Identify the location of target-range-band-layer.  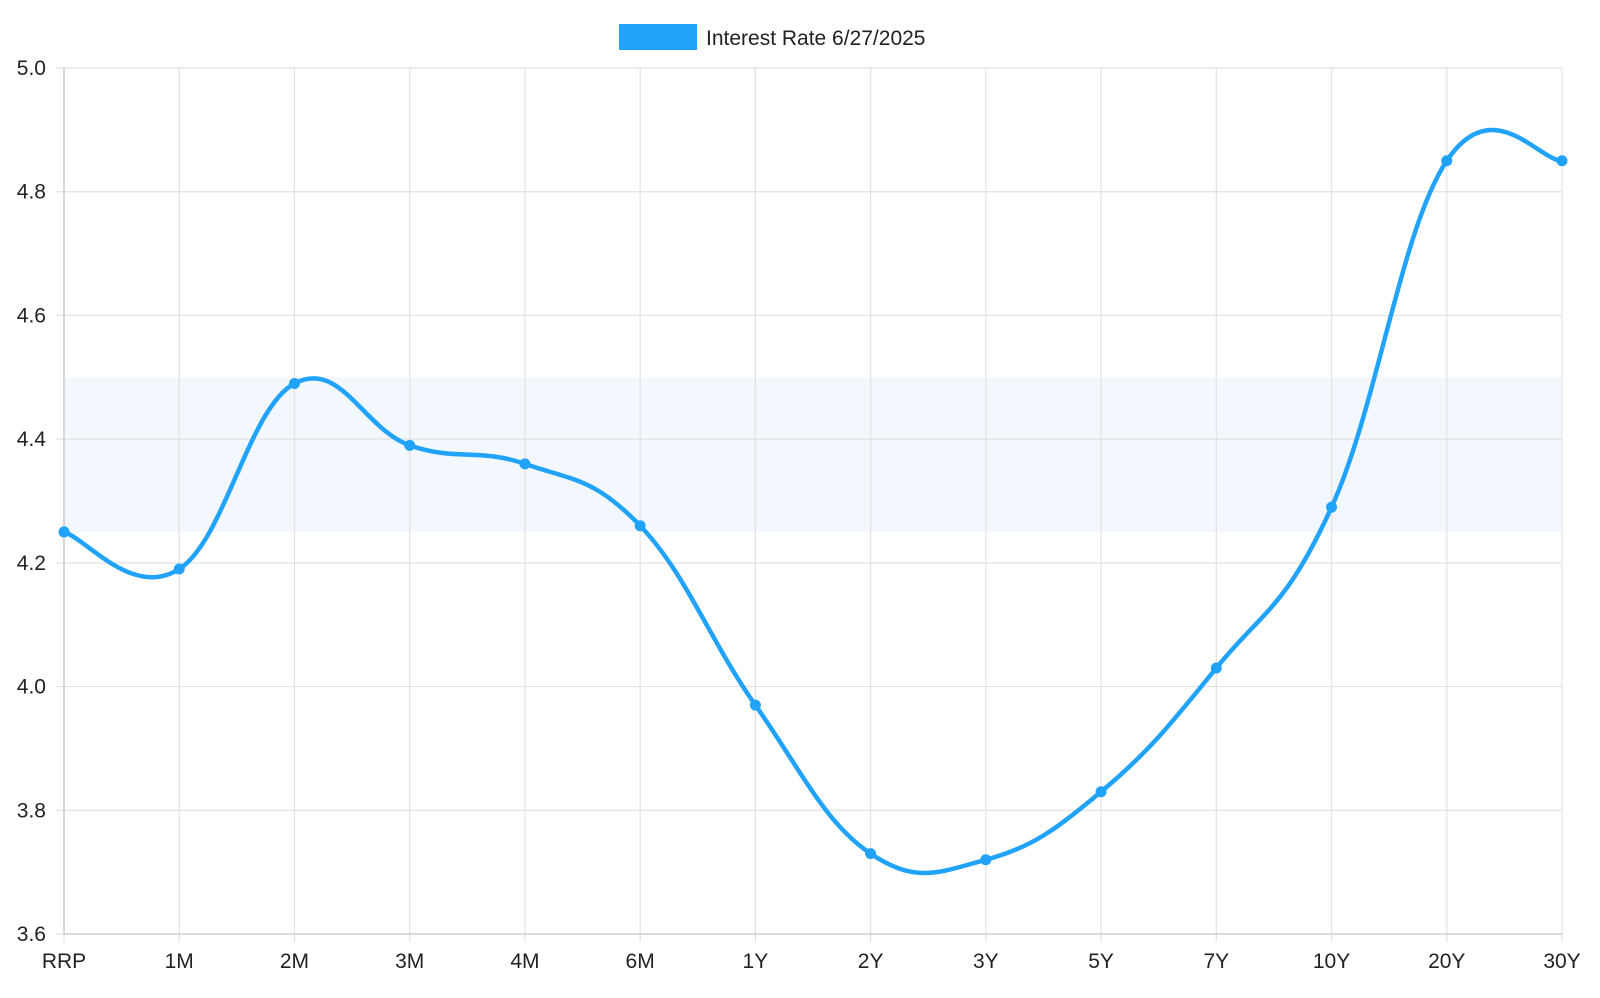
(813, 454).